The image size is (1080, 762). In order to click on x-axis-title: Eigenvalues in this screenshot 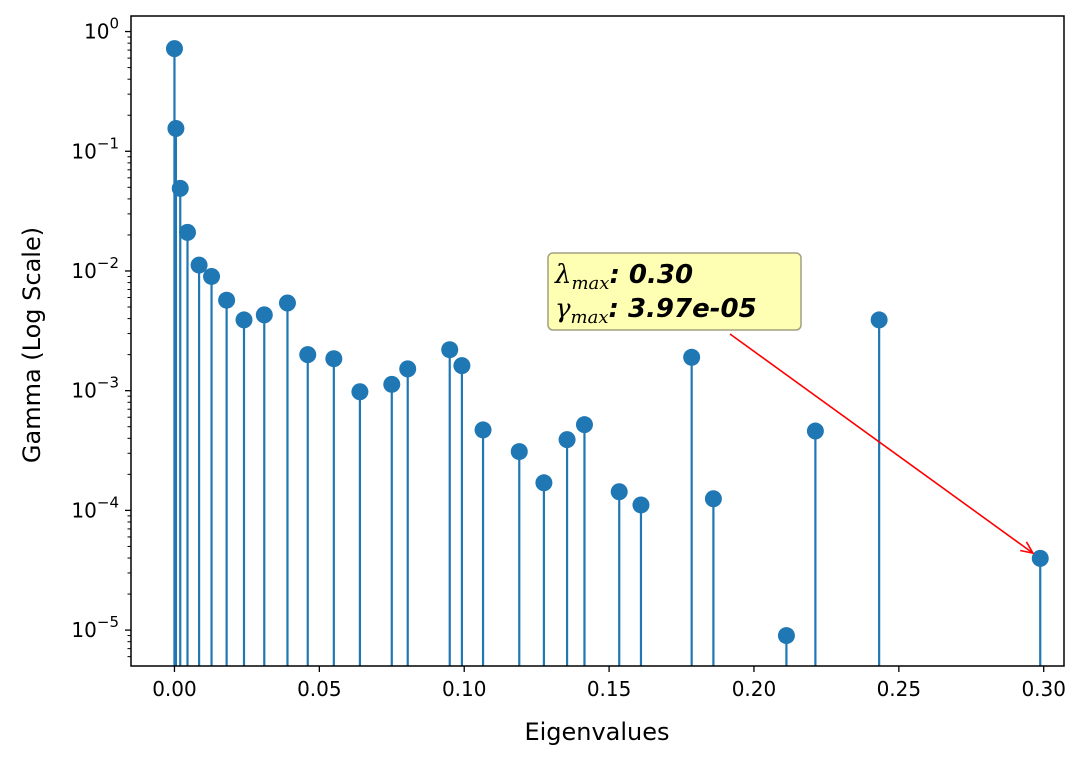, I will do `click(596, 732)`.